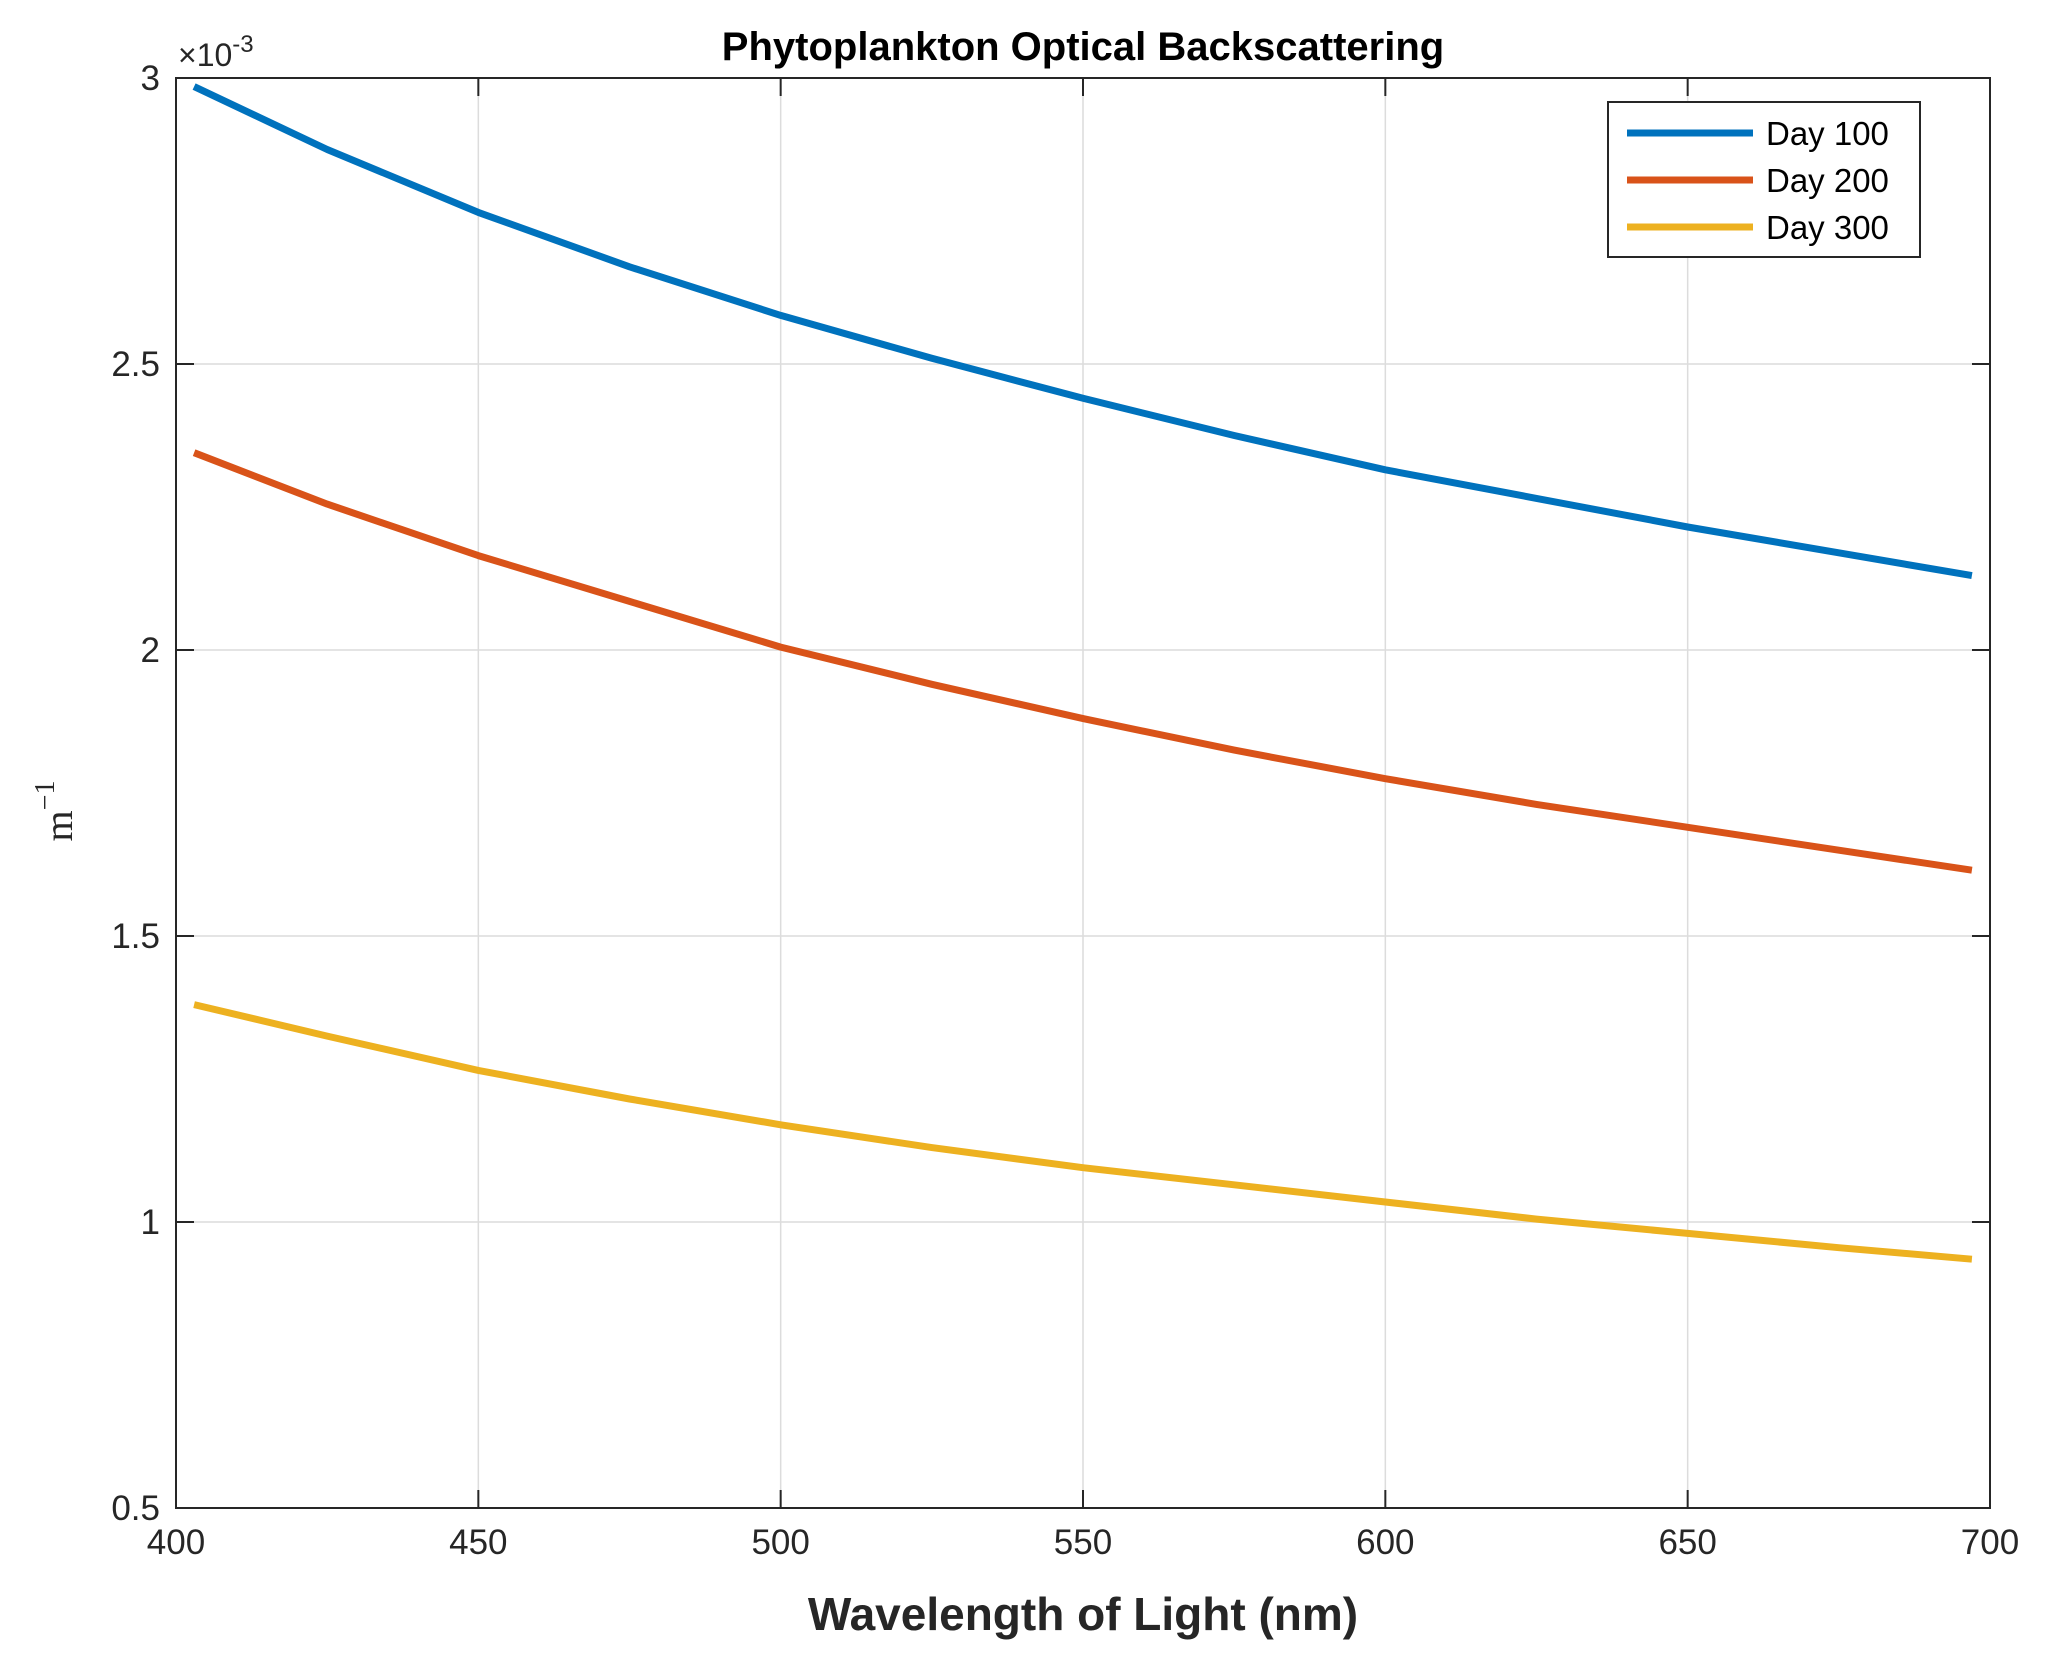 The height and width of the screenshot is (1653, 2056). Describe the element at coordinates (1827, 180) in the screenshot. I see `legend-label: Day 200` at that location.